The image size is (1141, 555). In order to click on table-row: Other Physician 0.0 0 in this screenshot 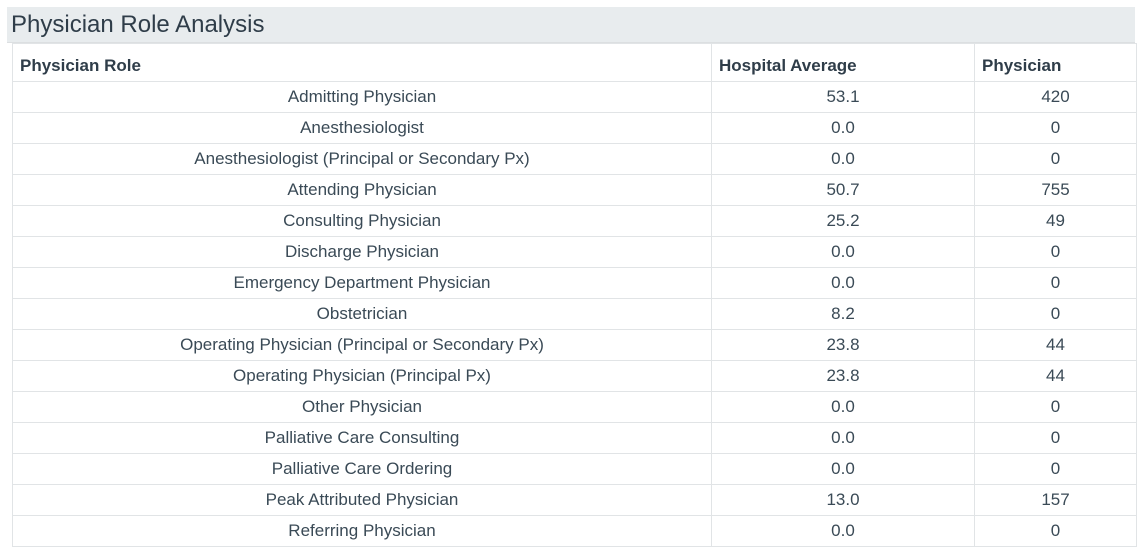, I will do `click(574, 407)`.